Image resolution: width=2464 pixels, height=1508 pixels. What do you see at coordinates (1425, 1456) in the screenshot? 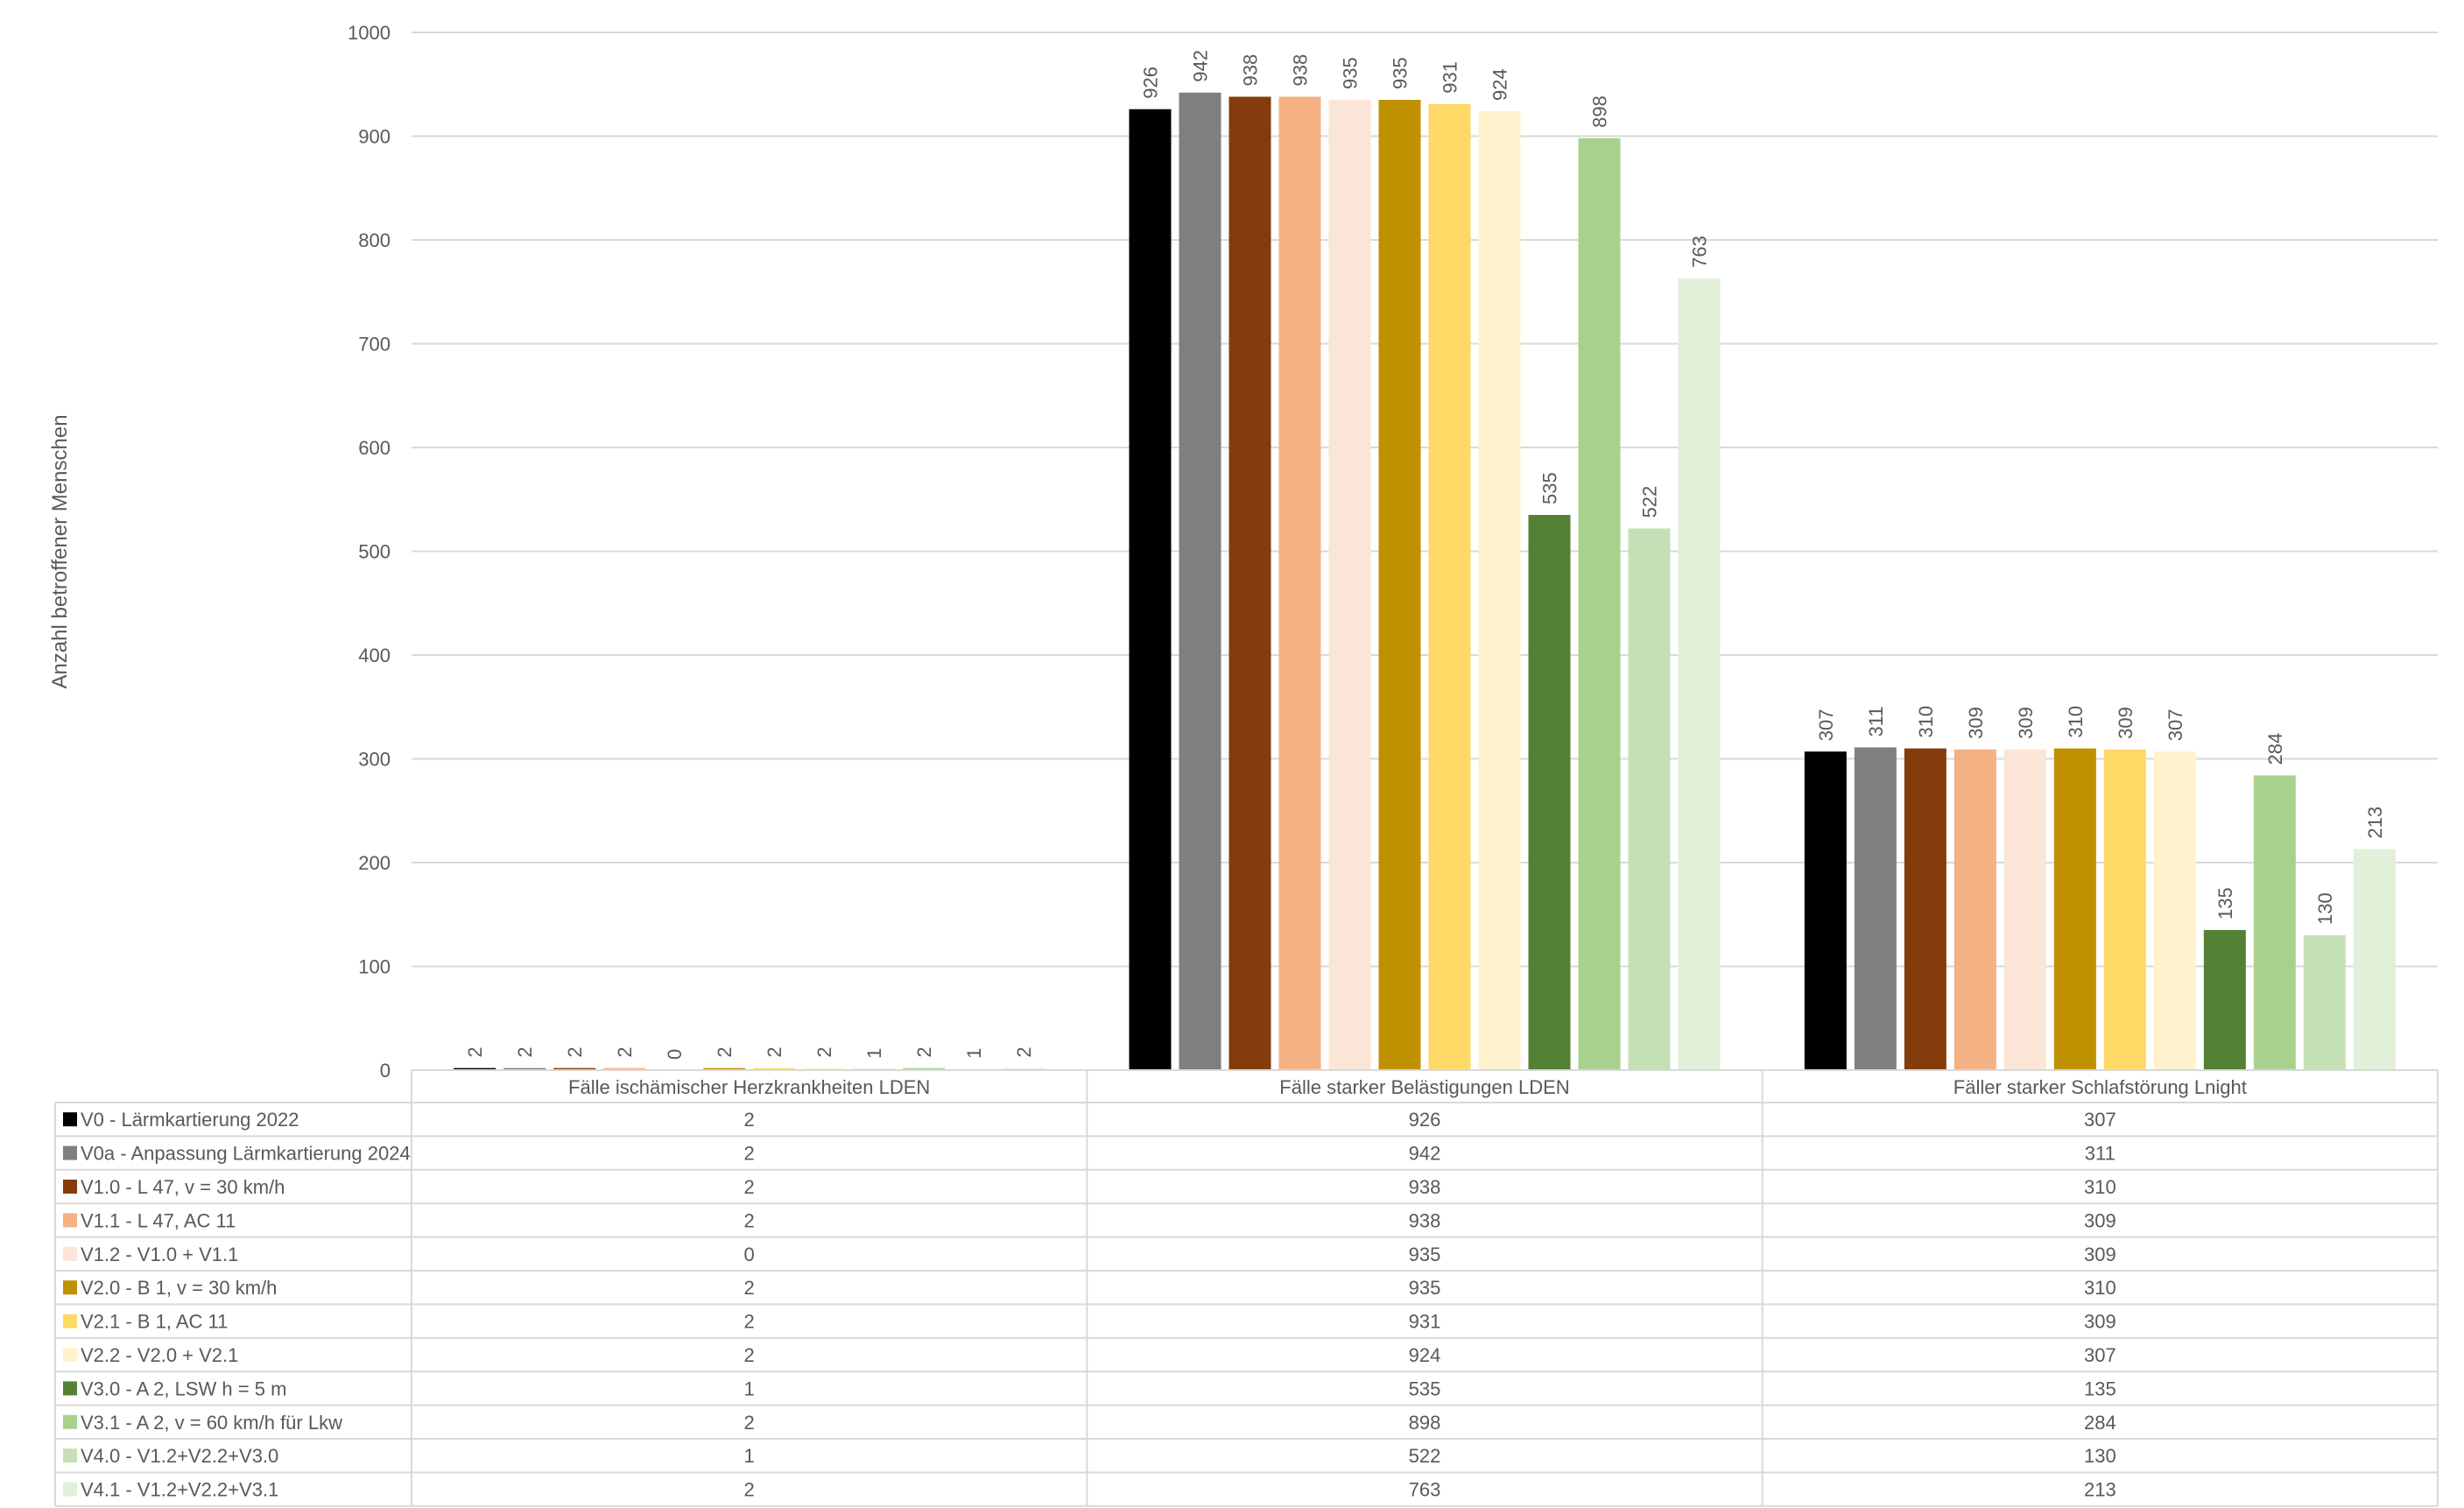
I see `table-cell: 522` at bounding box center [1425, 1456].